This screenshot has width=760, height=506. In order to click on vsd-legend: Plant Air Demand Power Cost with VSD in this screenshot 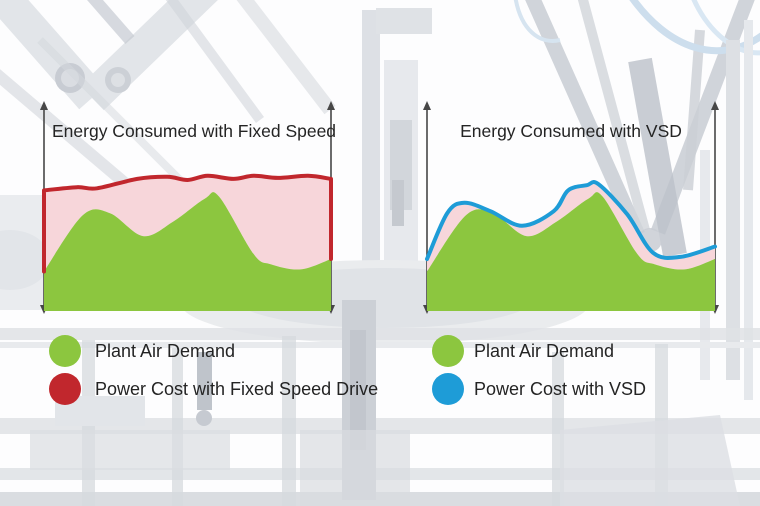, I will do `click(539, 370)`.